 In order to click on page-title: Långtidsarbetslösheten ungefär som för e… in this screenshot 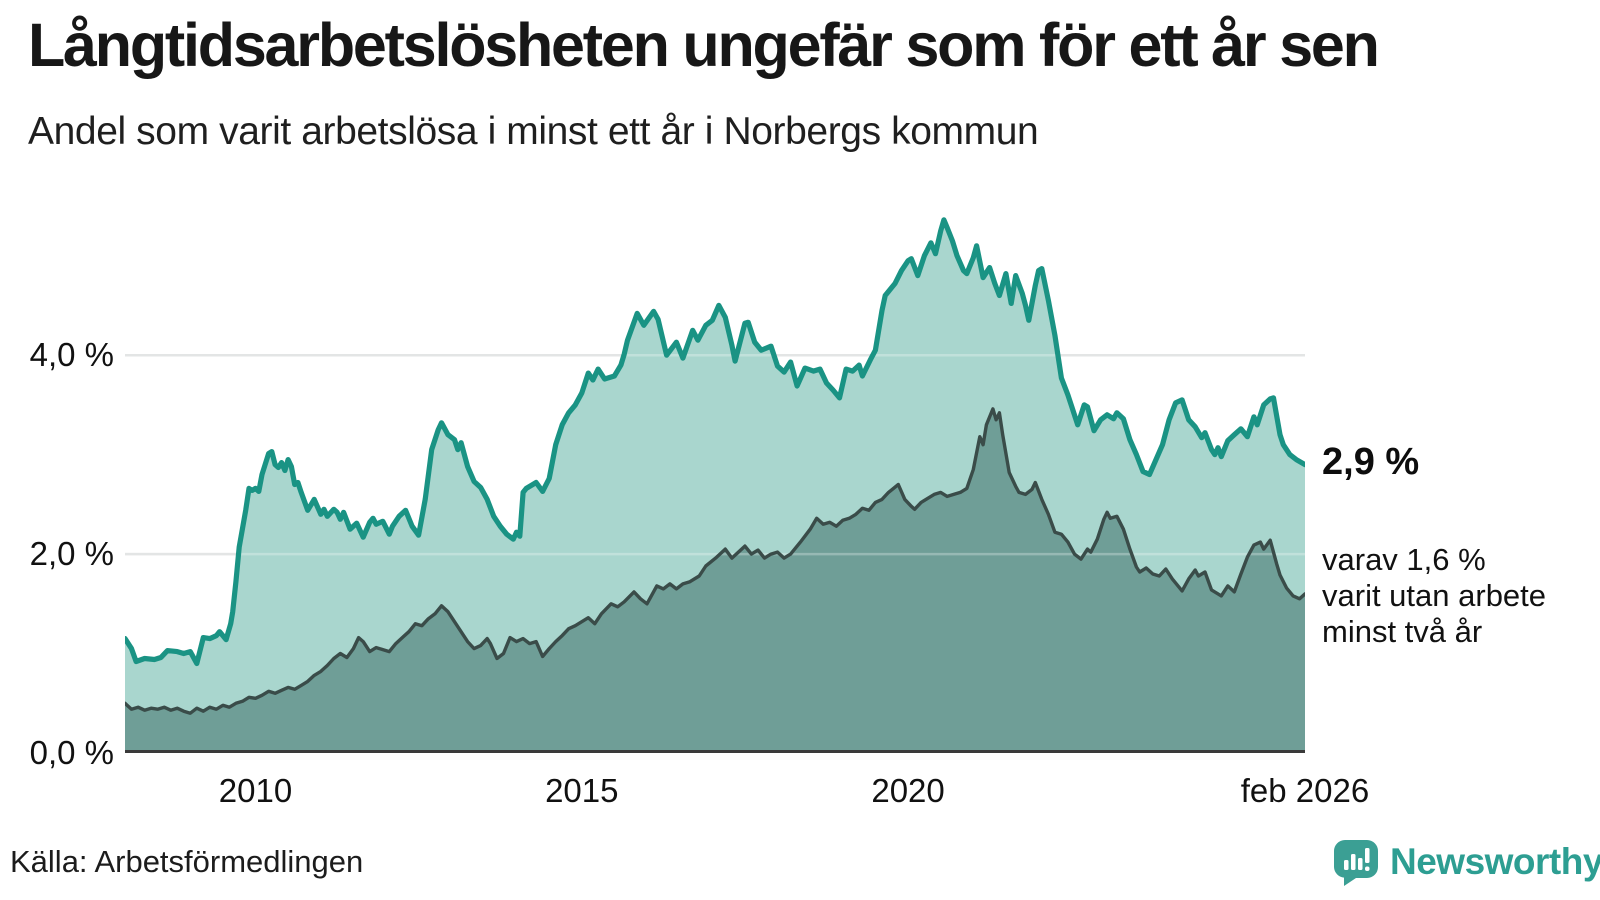, I will do `click(704, 45)`.